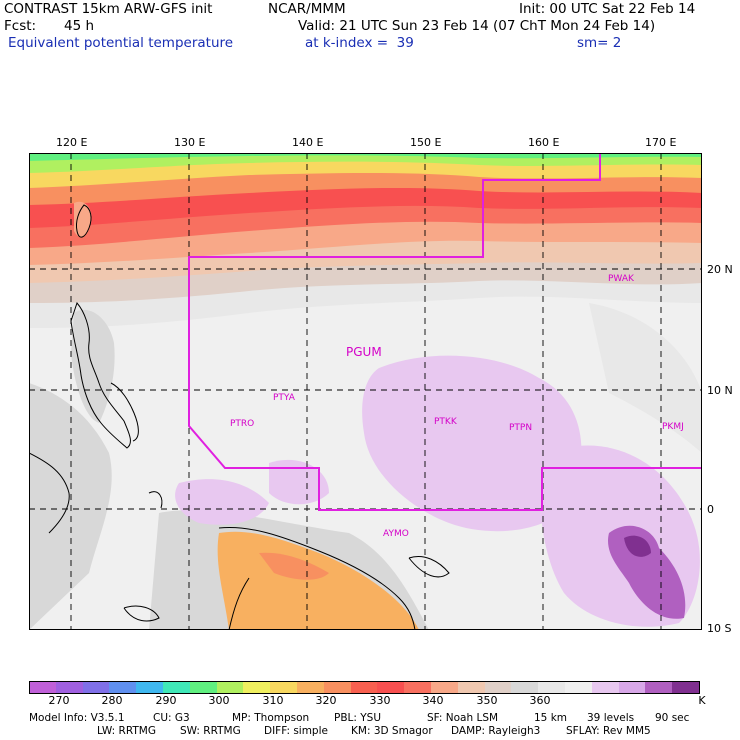  What do you see at coordinates (79, 26) in the screenshot?
I see `forecast-hours: 45 h` at bounding box center [79, 26].